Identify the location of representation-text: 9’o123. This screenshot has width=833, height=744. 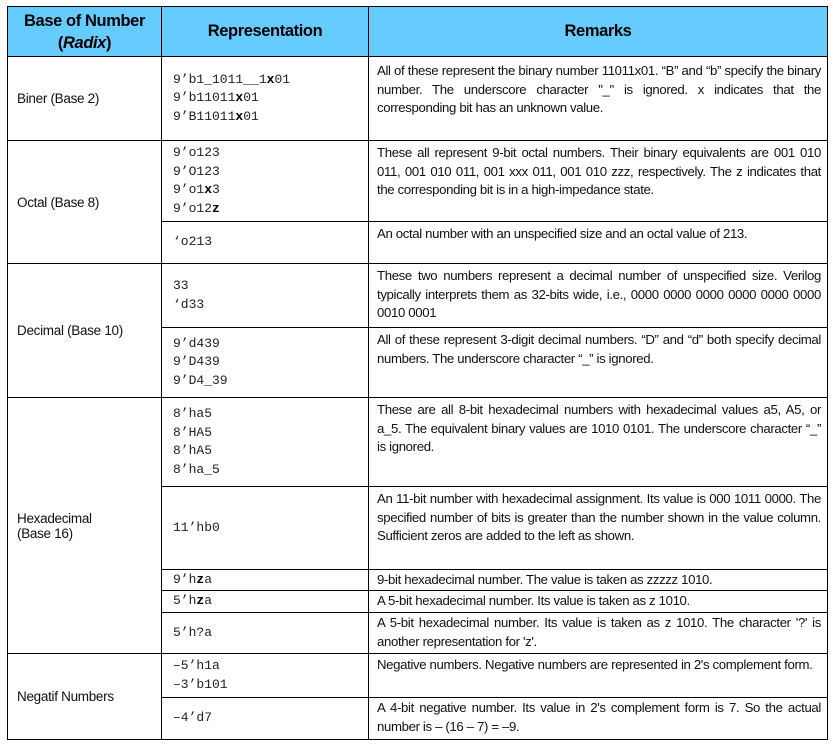
(196, 152).